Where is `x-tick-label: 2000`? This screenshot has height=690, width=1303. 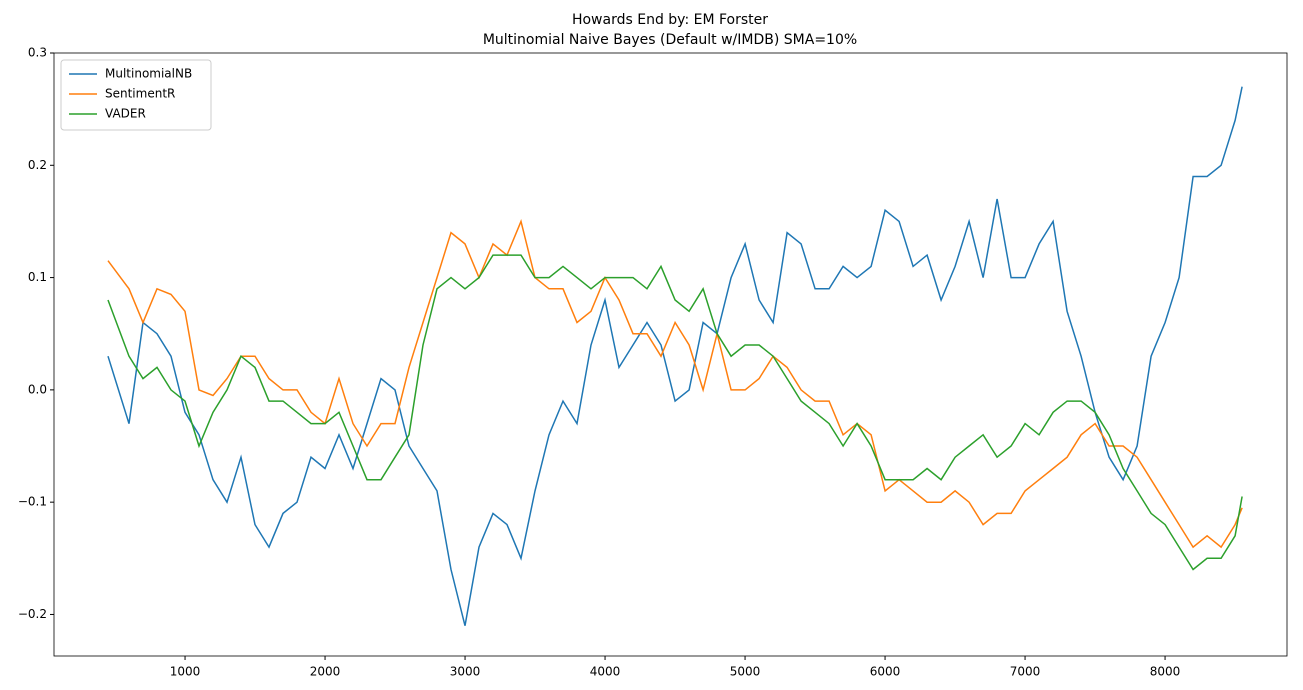
x-tick-label: 2000 is located at coordinates (325, 672).